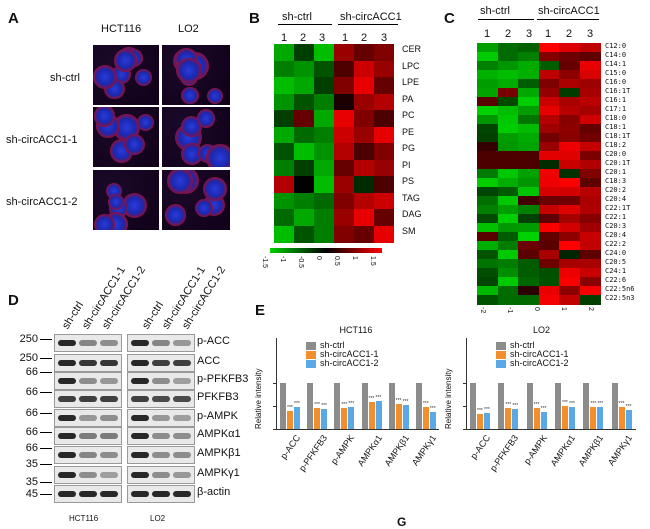 The width and height of the screenshot is (650, 529). What do you see at coordinates (411, 197) in the screenshot?
I see `panelB-row-label: TAG` at bounding box center [411, 197].